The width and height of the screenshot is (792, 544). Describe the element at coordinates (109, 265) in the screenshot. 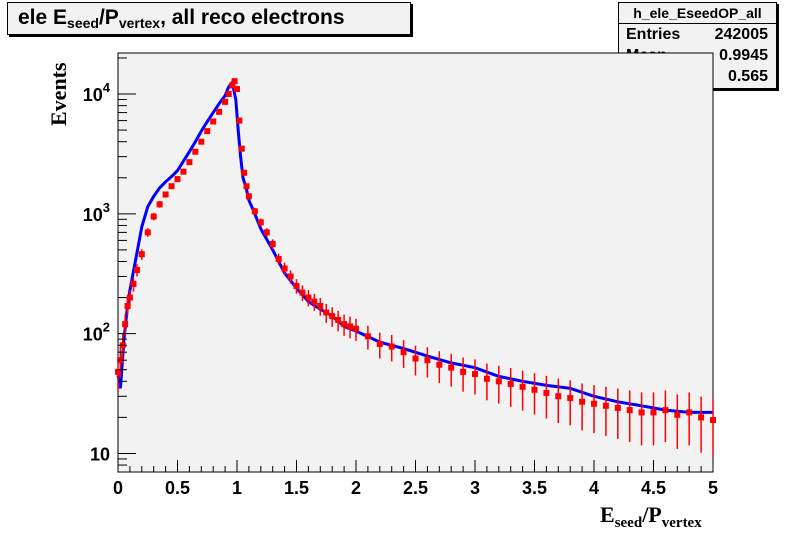

I see `y-axis-ticks: 10 10² 10³ 10⁴` at that location.